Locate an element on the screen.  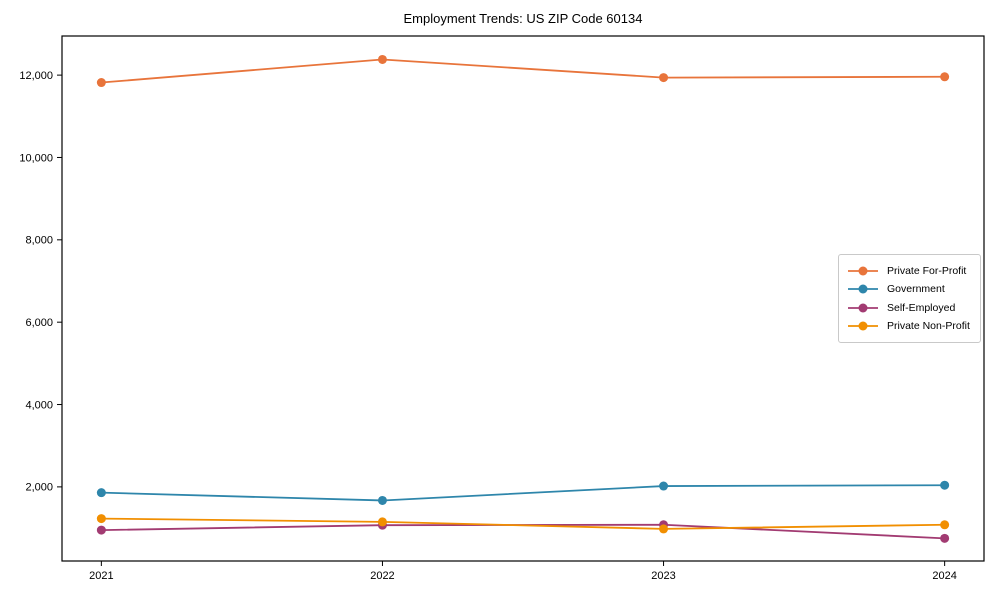
legend-item-private-for-profit: Private For-Profit is located at coordinates (909, 270).